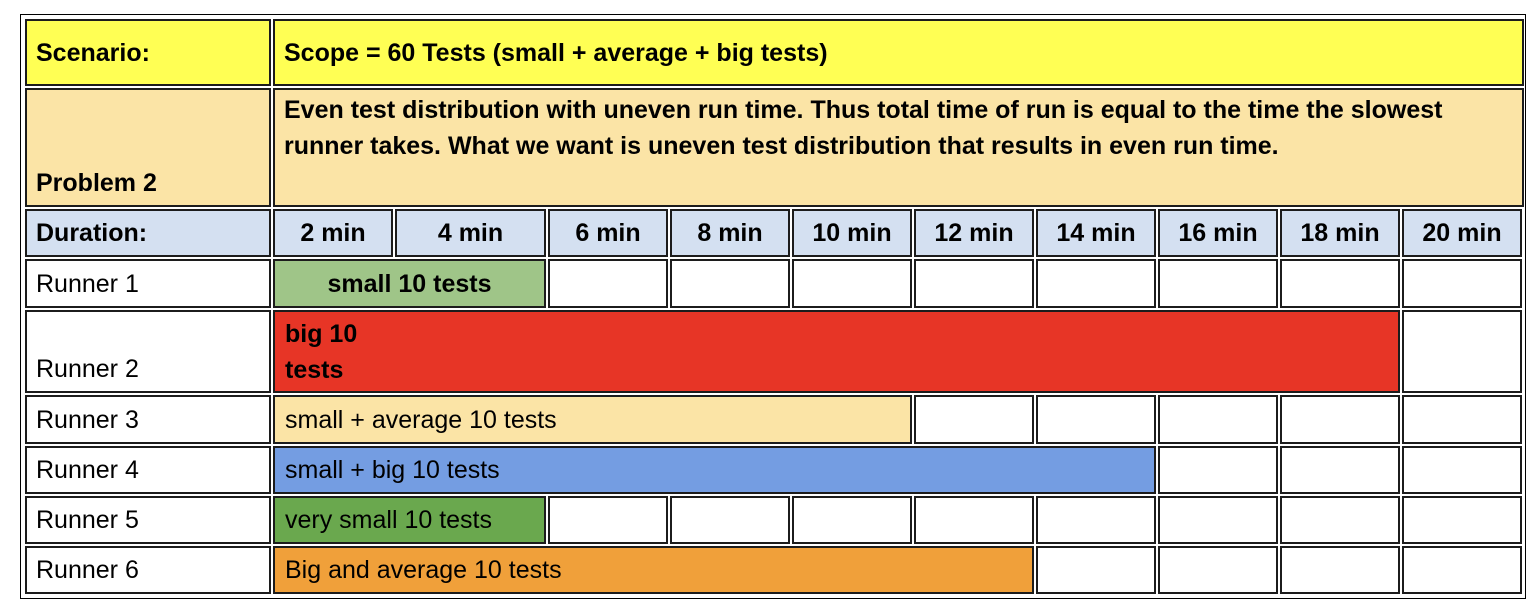 The height and width of the screenshot is (609, 1536). Describe the element at coordinates (852, 233) in the screenshot. I see `duration-header-cell: 10 min` at that location.